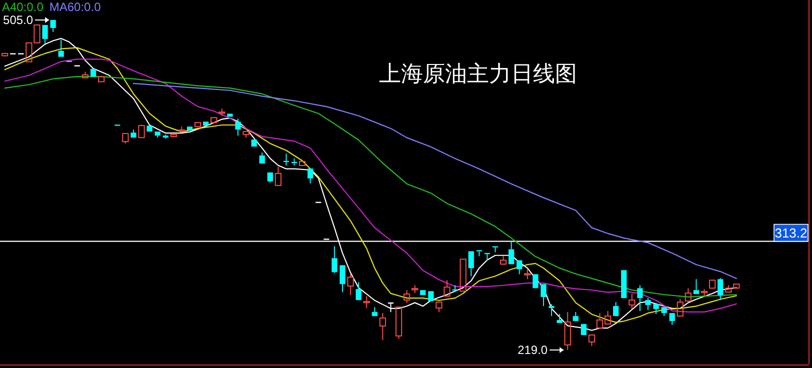 The width and height of the screenshot is (812, 368). What do you see at coordinates (23, 7) in the screenshot?
I see `text: A40:0.0` at bounding box center [23, 7].